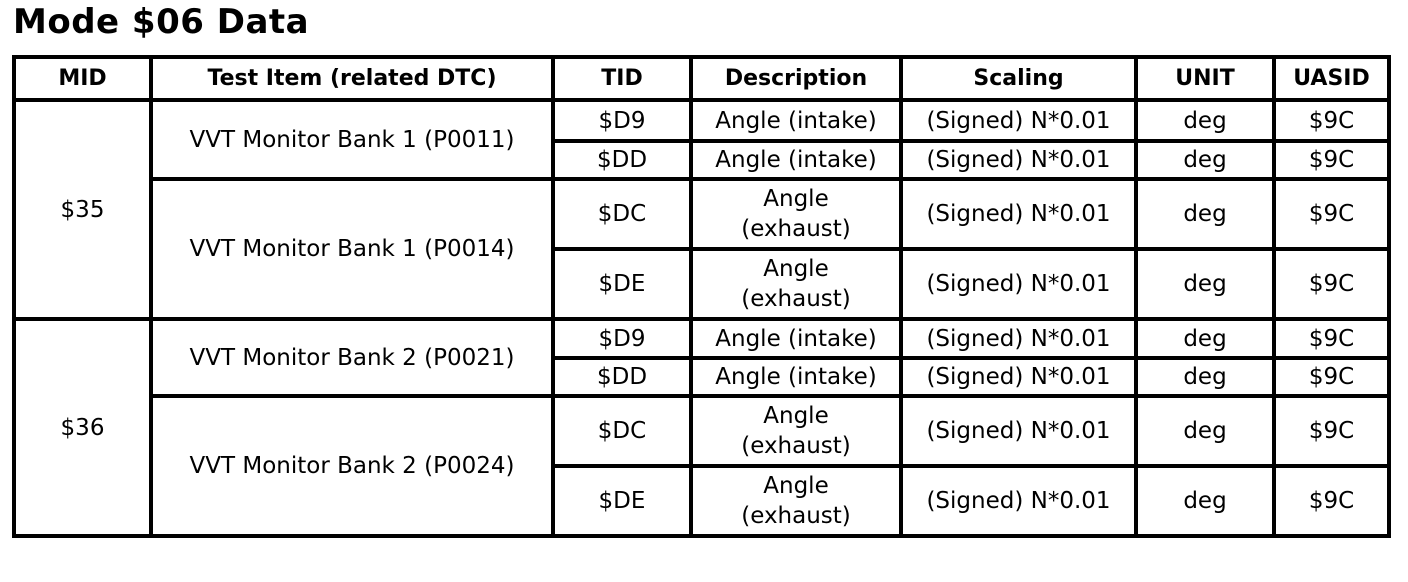 Image resolution: width=1408 pixels, height=582 pixels. Describe the element at coordinates (1331, 78) in the screenshot. I see `header-uasid: UASID` at that location.